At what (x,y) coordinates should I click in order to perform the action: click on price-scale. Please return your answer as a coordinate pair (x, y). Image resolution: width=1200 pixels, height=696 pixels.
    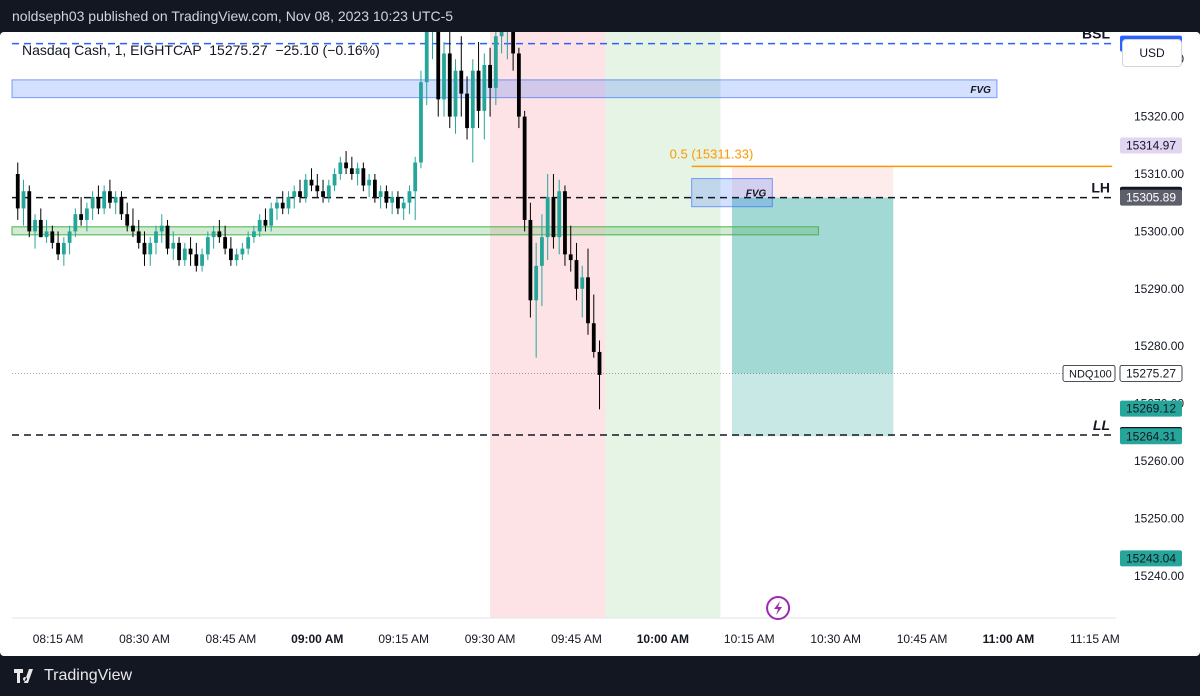
    Looking at the image, I should click on (1158, 325).